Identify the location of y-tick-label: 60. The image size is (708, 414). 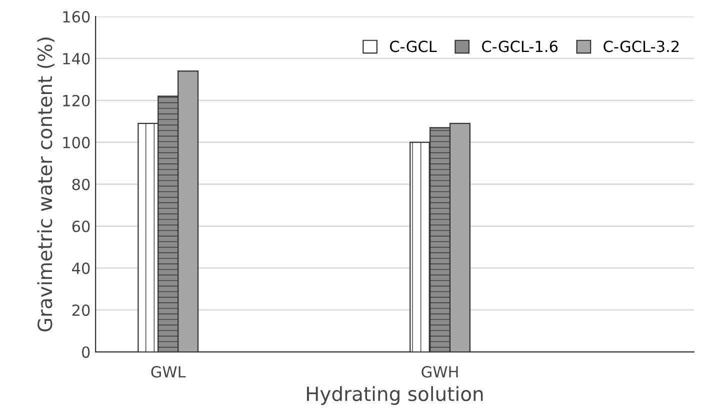
(81, 226).